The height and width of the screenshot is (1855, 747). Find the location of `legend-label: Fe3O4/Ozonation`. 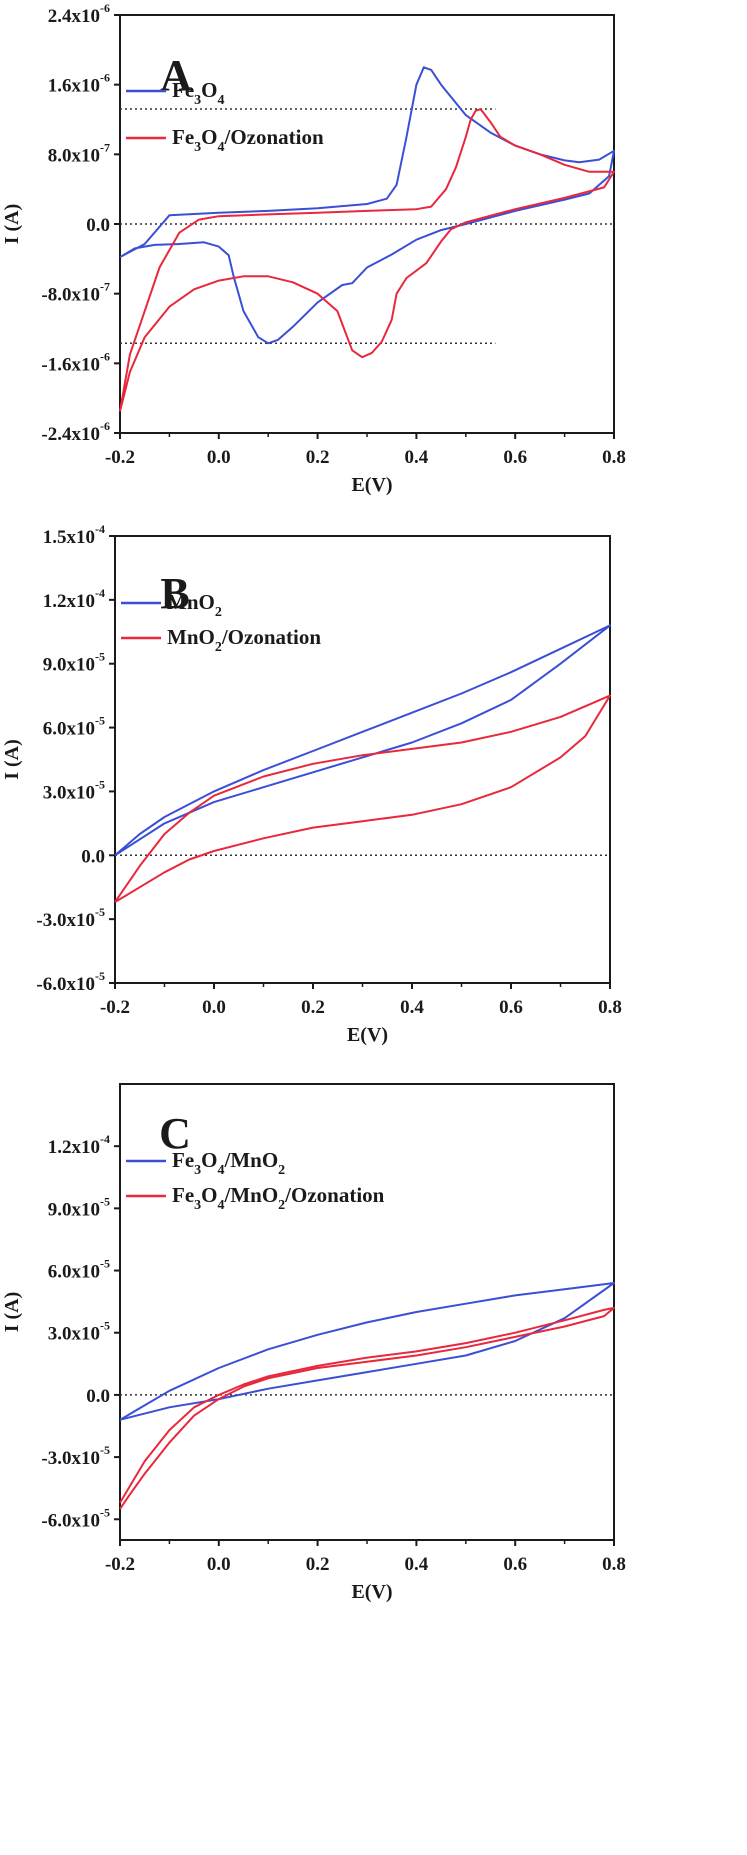

legend-label: Fe3O4/Ozonation is located at coordinates (248, 140).